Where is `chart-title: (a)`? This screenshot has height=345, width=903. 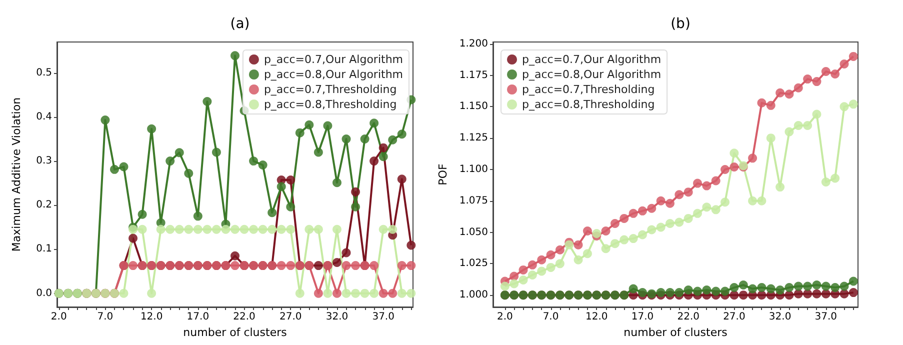
chart-title: (a) is located at coordinates (240, 24).